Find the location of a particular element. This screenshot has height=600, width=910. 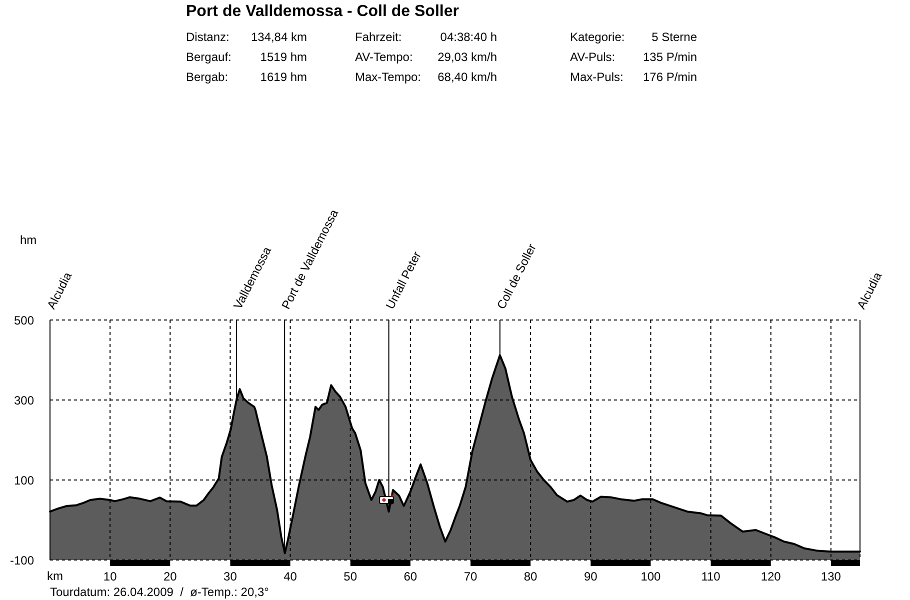

text: Max-Puls: is located at coordinates (597, 77).